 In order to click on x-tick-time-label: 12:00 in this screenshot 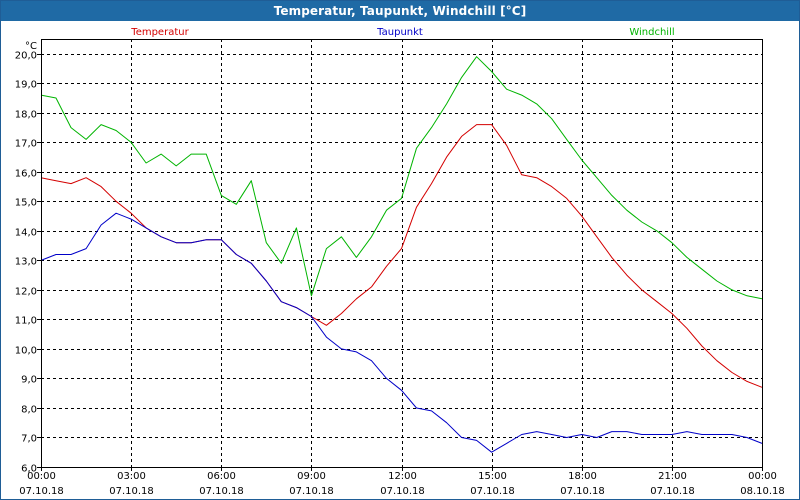, I will do `click(402, 476)`.